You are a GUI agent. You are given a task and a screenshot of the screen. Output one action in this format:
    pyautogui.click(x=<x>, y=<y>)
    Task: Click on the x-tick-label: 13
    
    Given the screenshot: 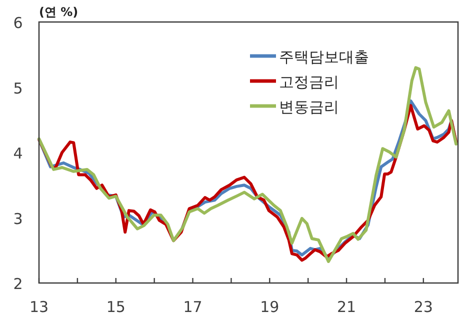 What is the action you would take?
    pyautogui.click(x=39, y=307)
    